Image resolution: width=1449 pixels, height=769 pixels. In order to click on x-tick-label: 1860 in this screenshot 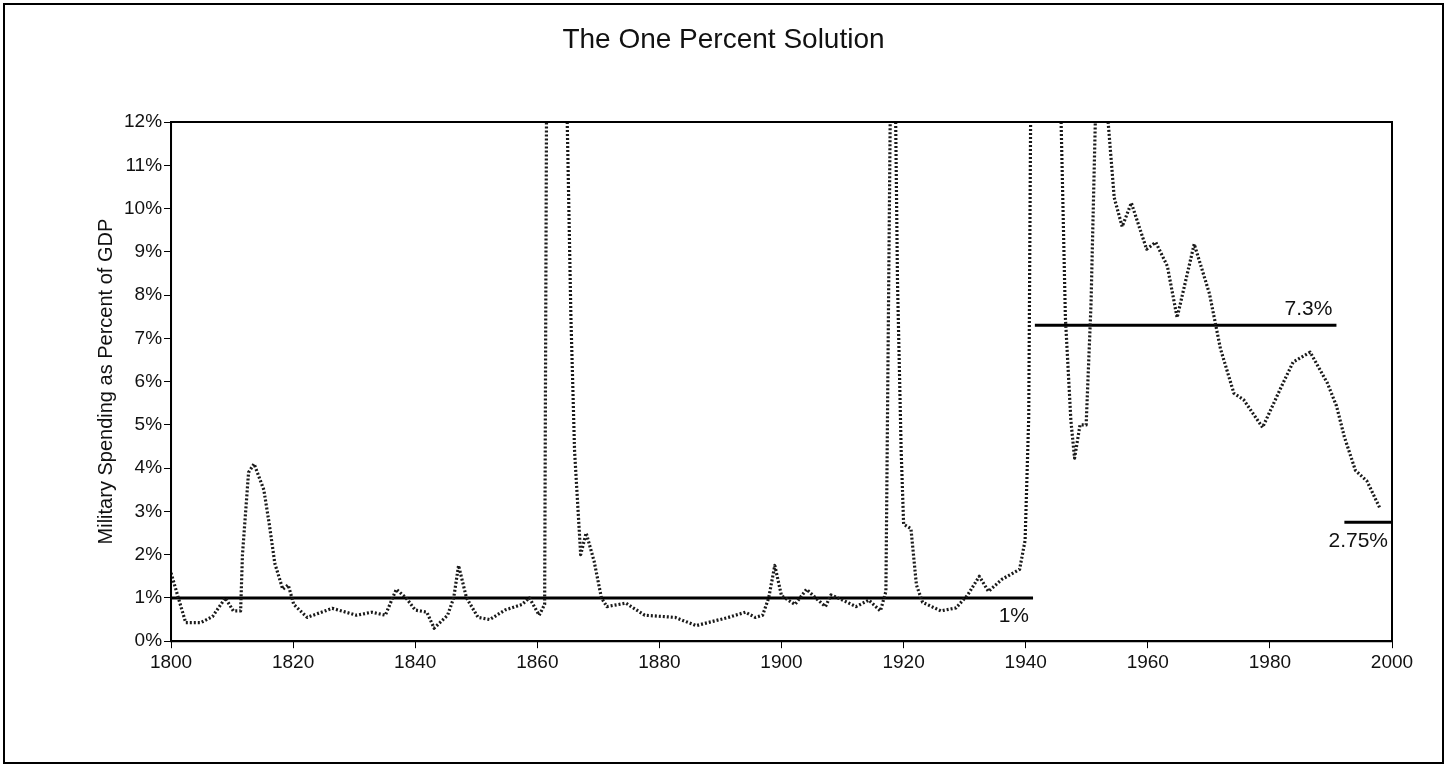, I will do `click(537, 661)`.